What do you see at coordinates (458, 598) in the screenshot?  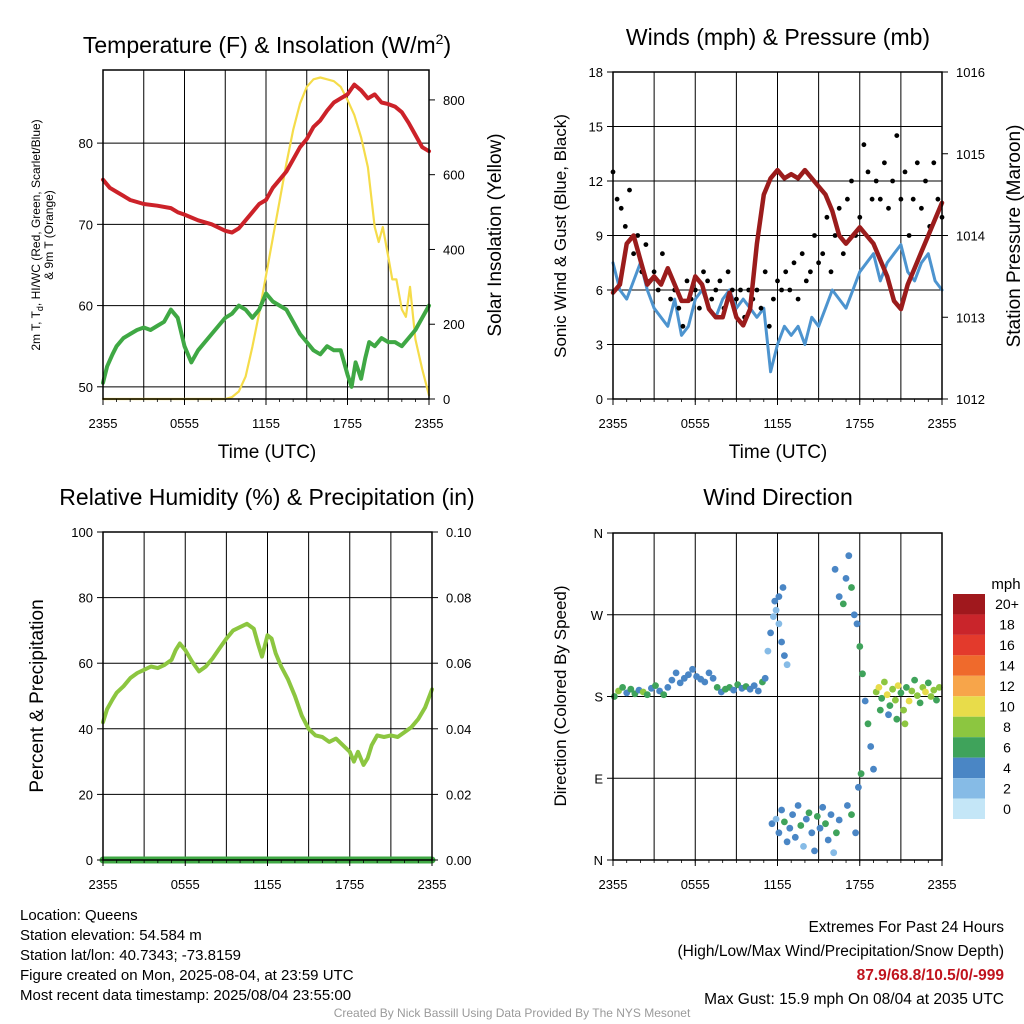 I see `humidity-y-right-tick-label: 0.08` at bounding box center [458, 598].